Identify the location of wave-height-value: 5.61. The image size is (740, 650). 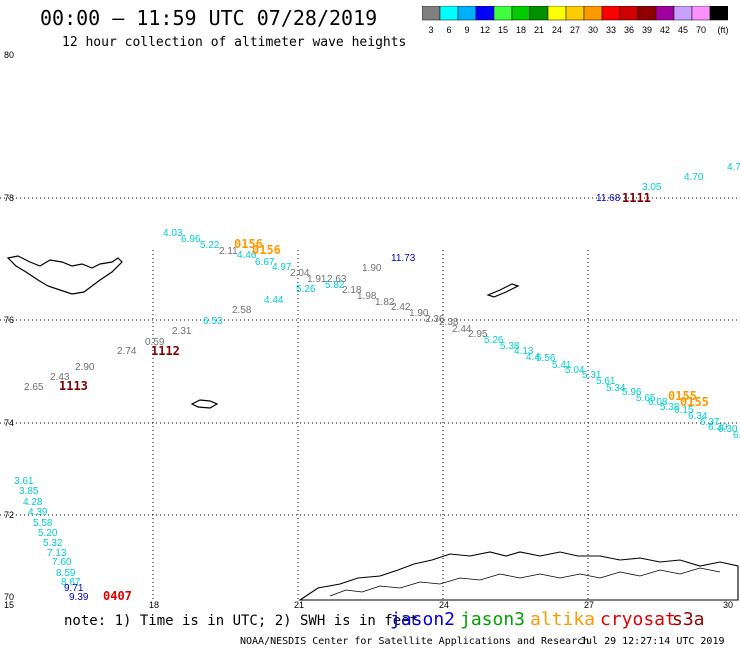
(606, 381).